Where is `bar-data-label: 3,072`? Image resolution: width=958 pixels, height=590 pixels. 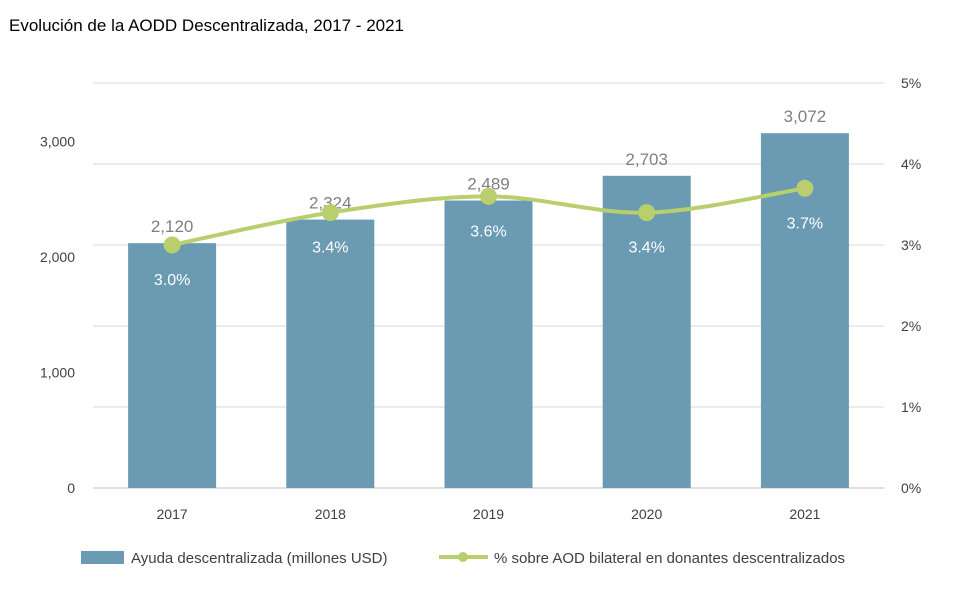
bar-data-label: 3,072 is located at coordinates (805, 116).